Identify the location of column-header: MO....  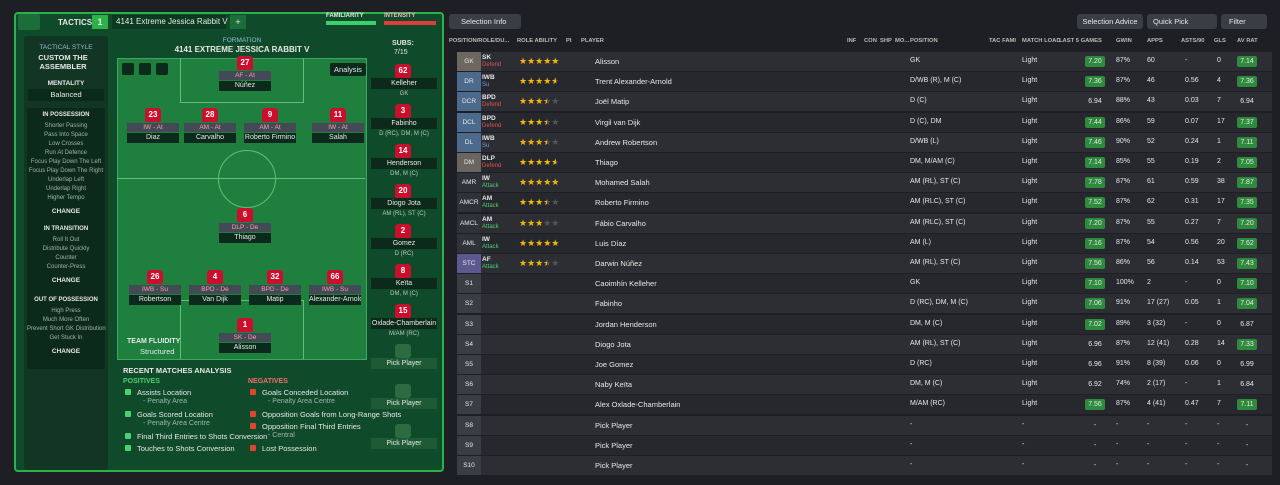
(902, 41).